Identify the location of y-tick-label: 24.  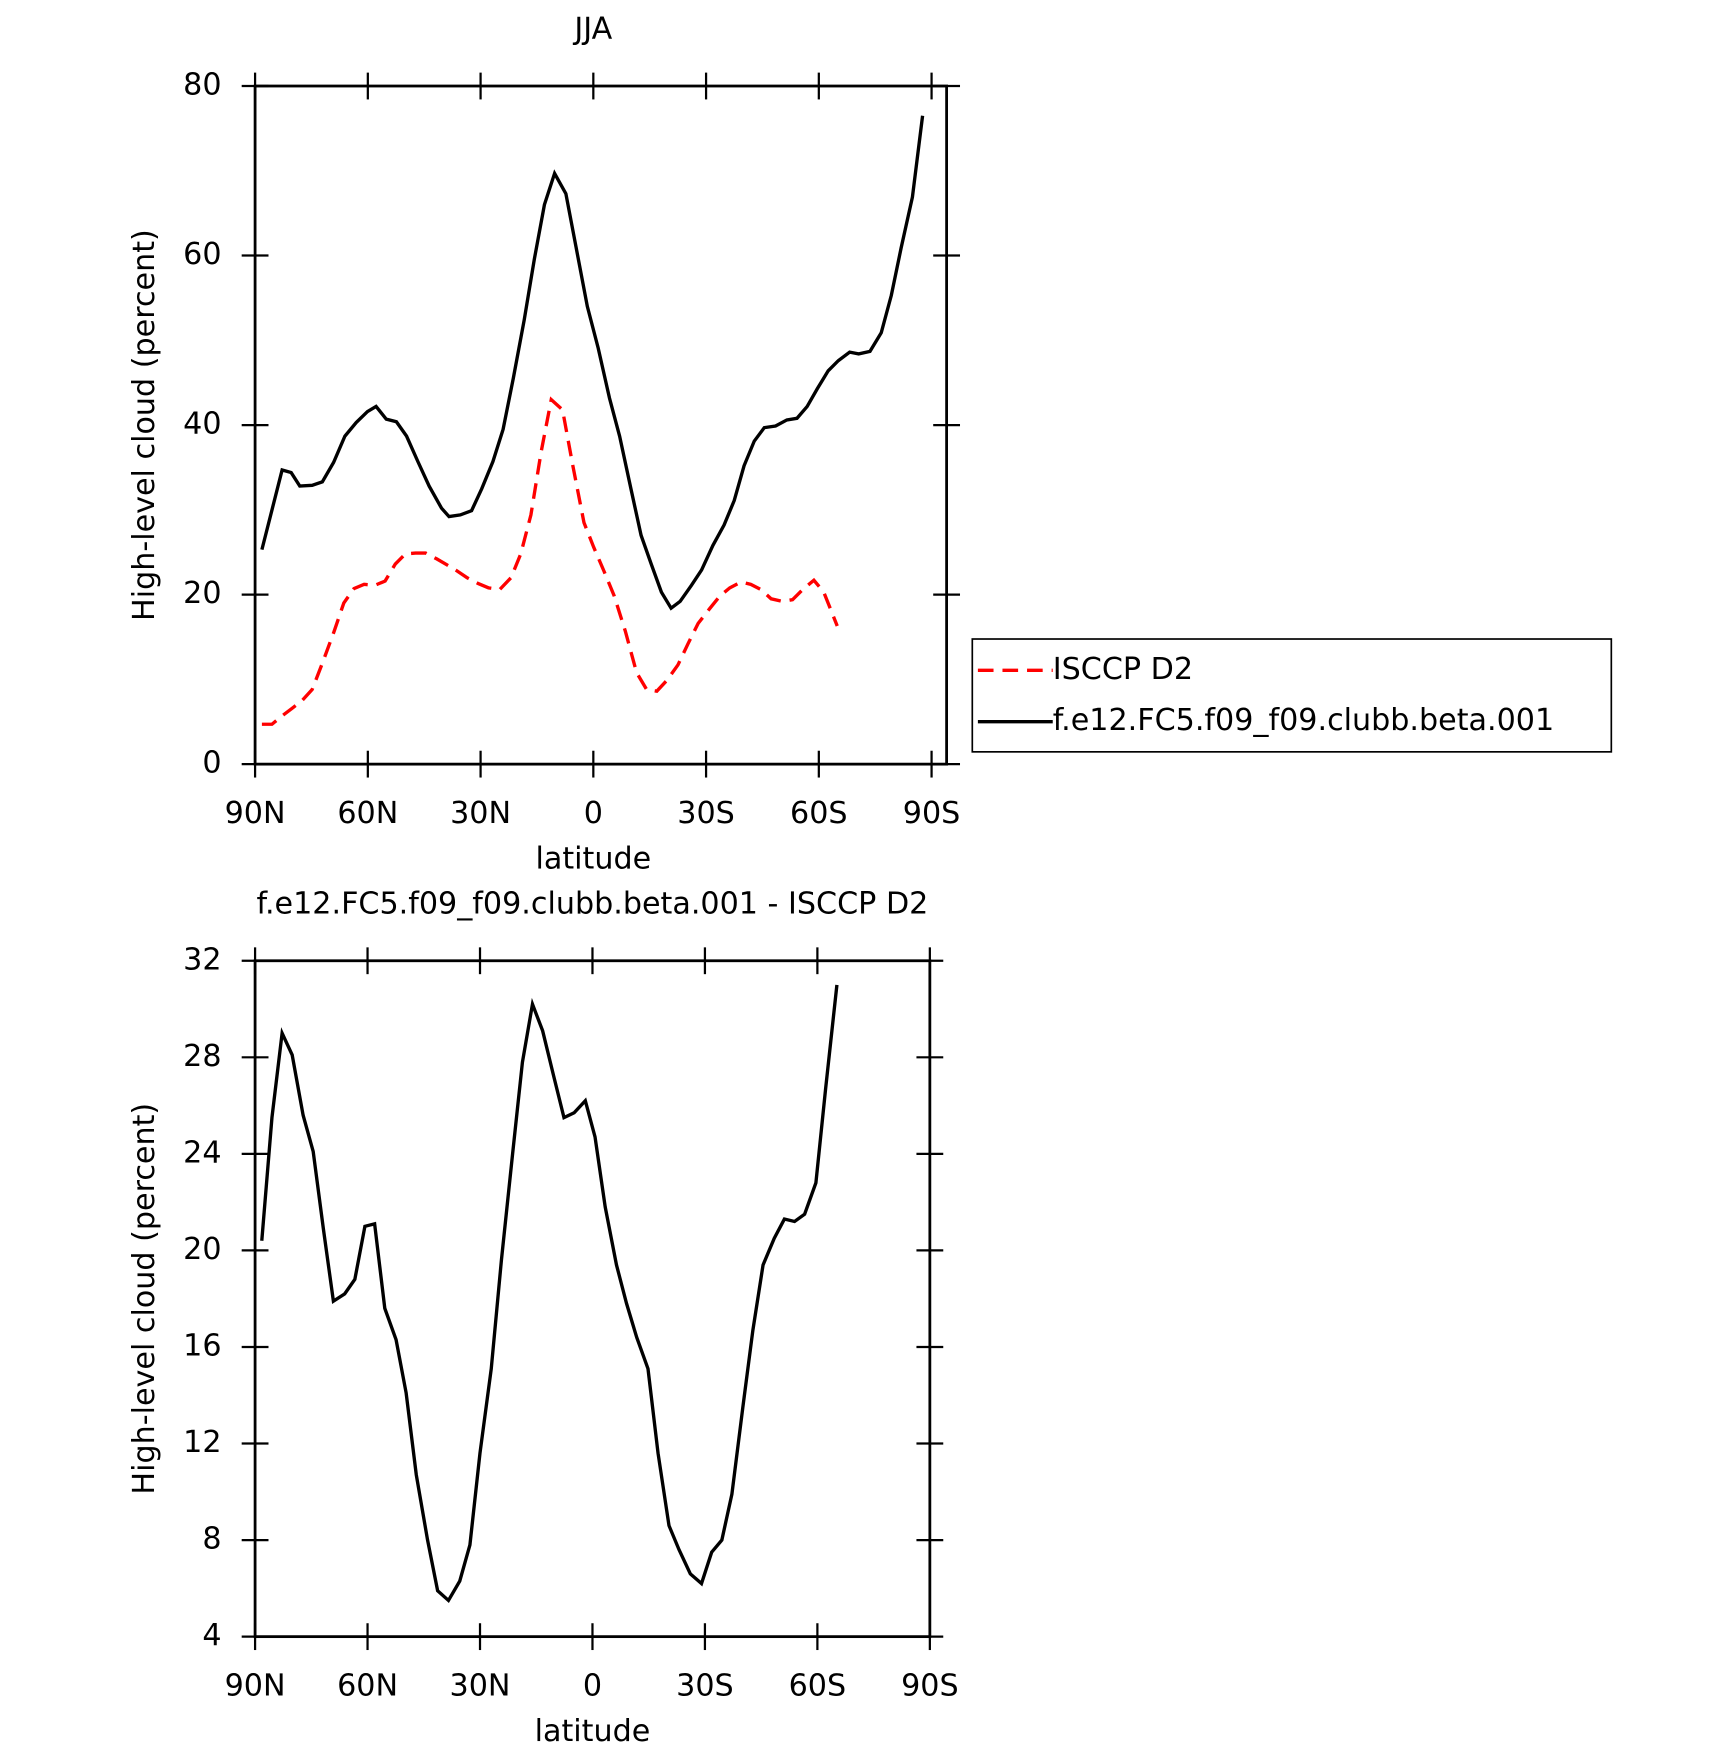
(202, 1152).